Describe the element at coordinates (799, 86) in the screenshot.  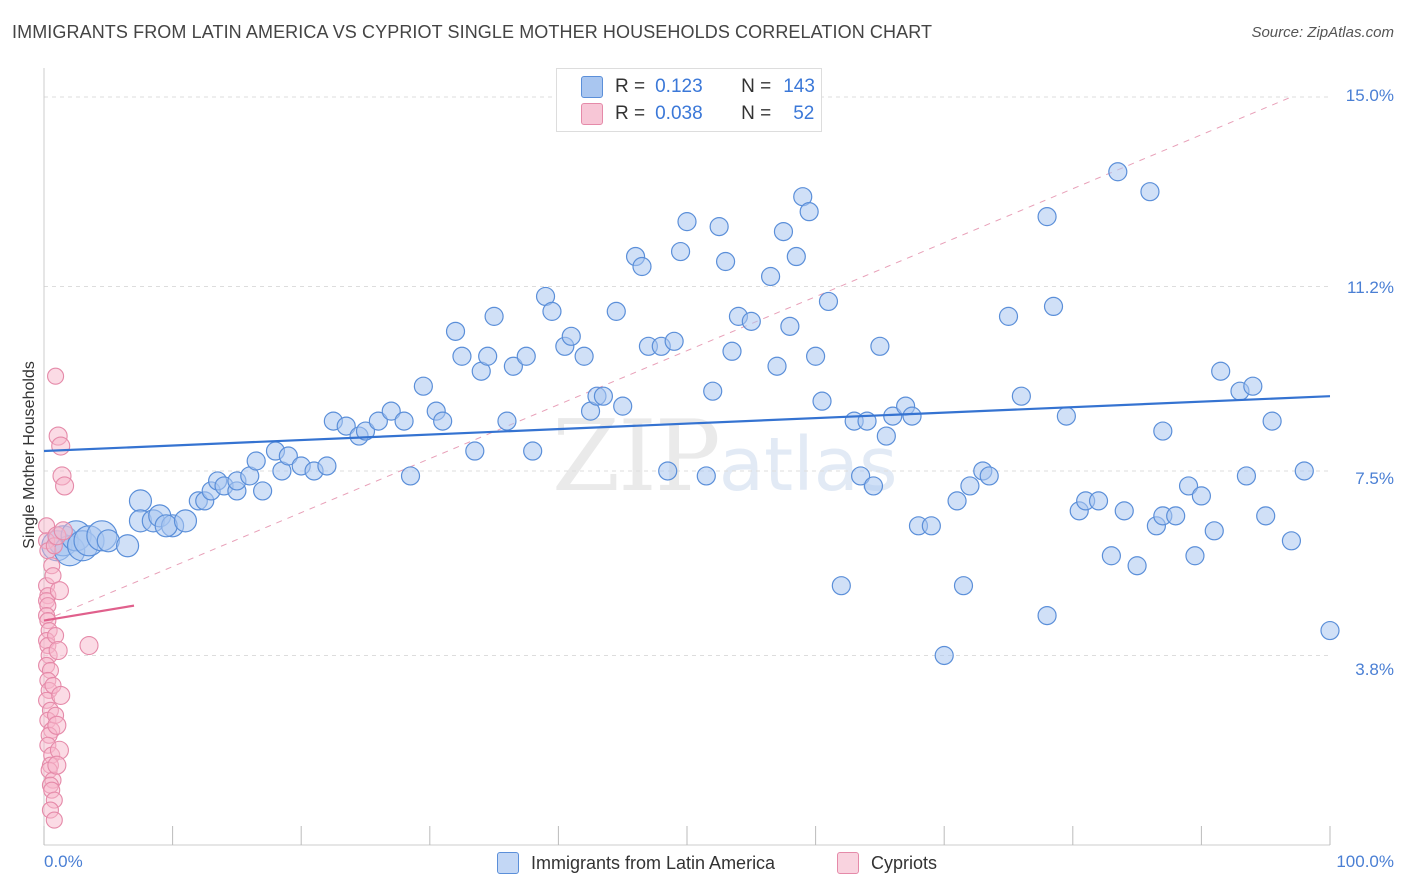
I see `legend-n-value: 143` at that location.